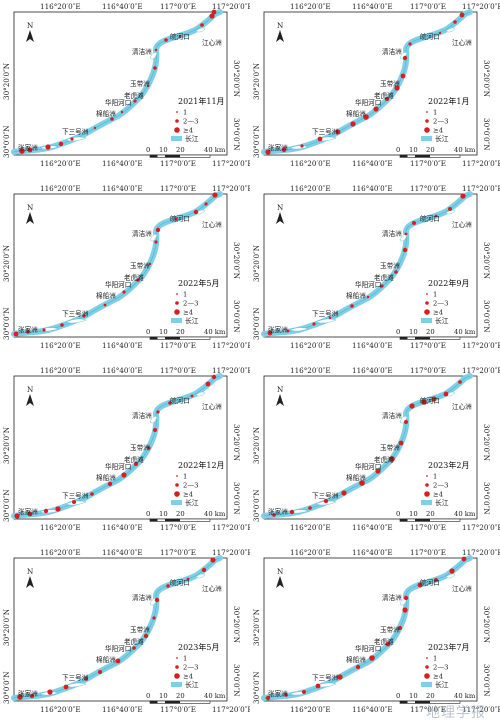  What do you see at coordinates (118, 102) in the screenshot?
I see `place-label-huayanghekou: 华阳河口` at bounding box center [118, 102].